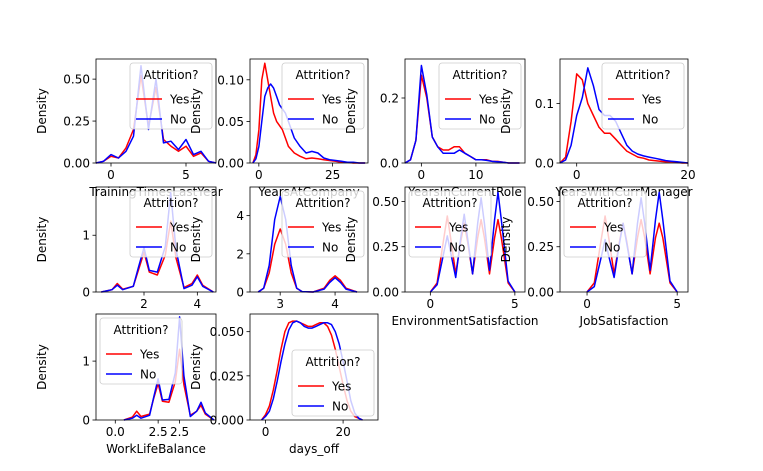  What do you see at coordinates (156, 449) in the screenshot?
I see `x-axis-label: WorkLifeBalance` at bounding box center [156, 449].